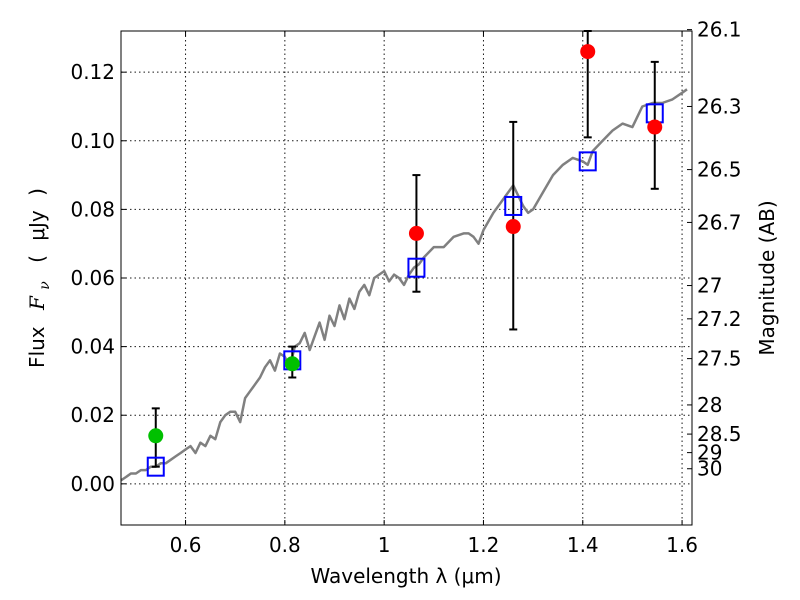  I want to click on x-axis-label: Wavelength λ (μm), so click(405, 576).